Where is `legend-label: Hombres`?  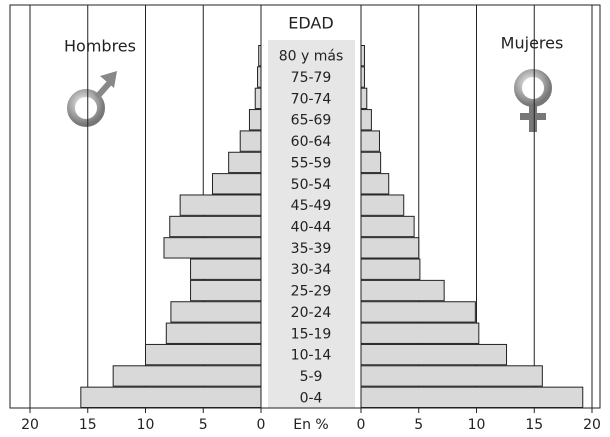 legend-label: Hombres is located at coordinates (100, 46).